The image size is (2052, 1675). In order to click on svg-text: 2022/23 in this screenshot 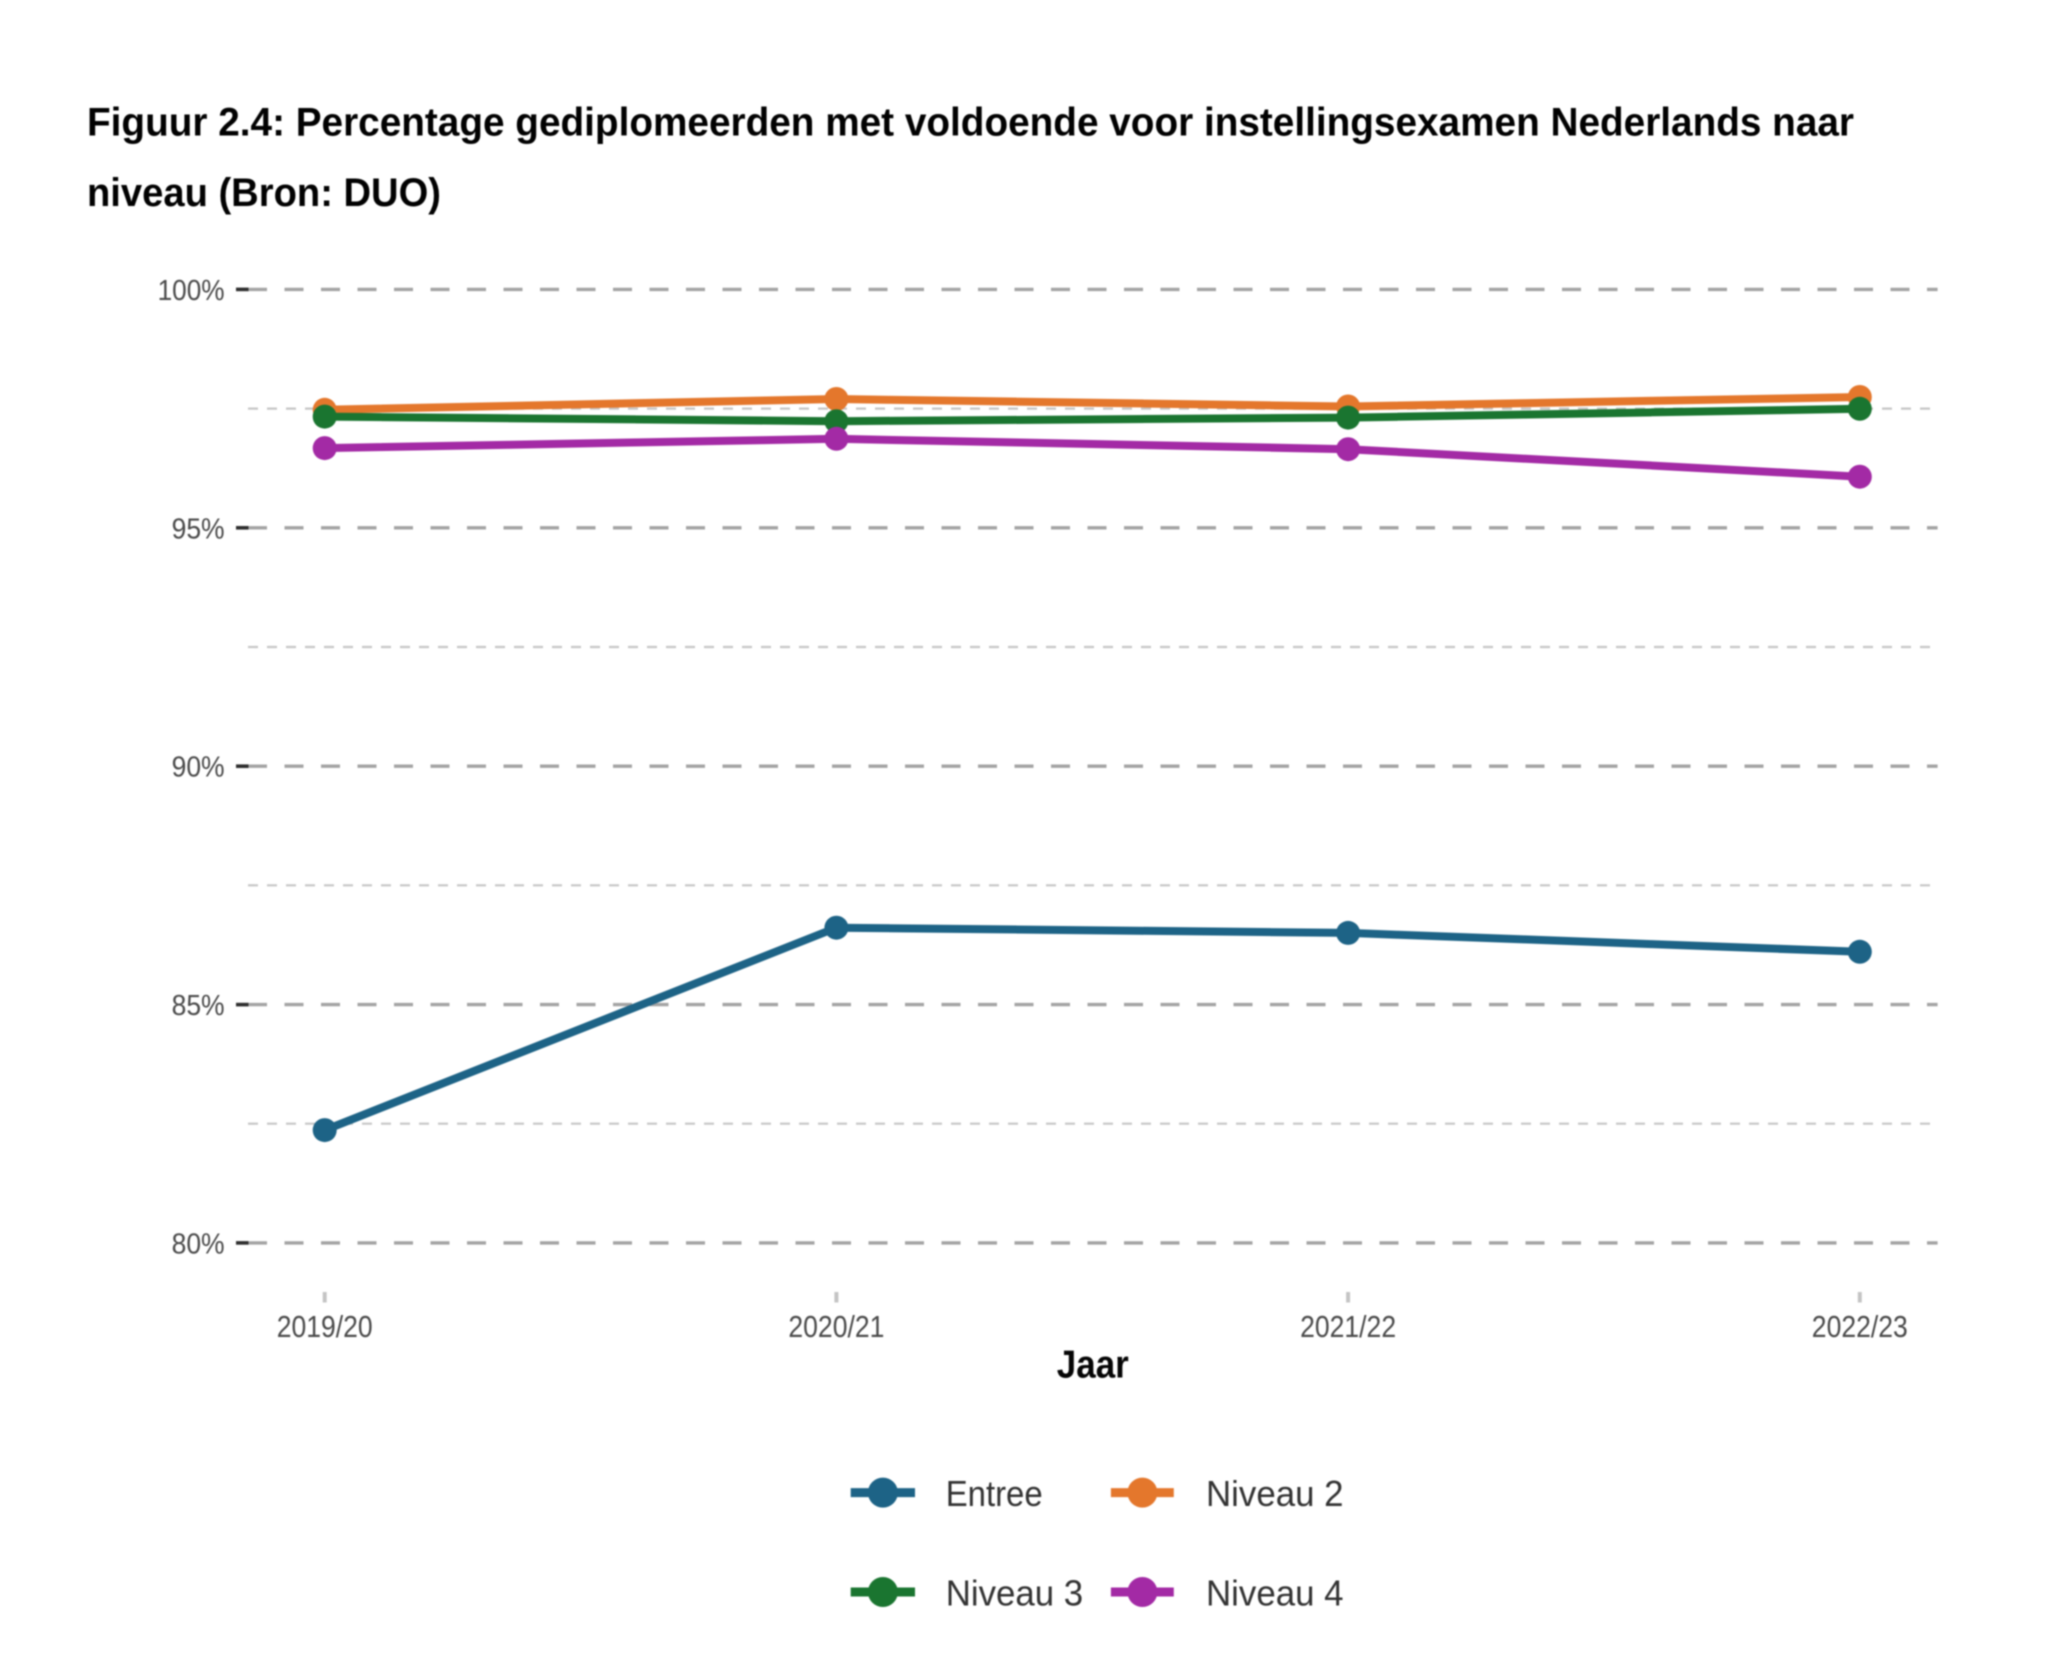, I will do `click(1860, 1326)`.